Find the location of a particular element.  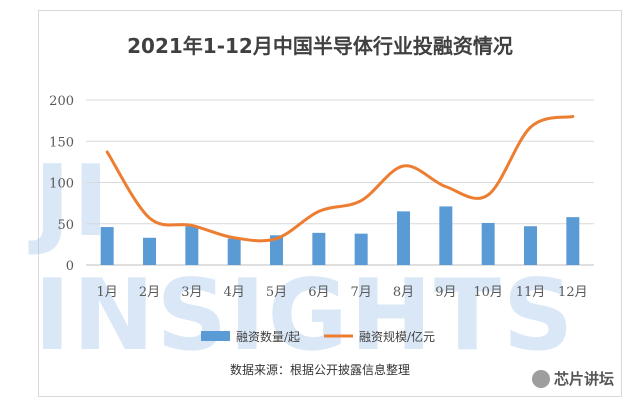

legend-label-bar: 融资数量/起 is located at coordinates (268, 336).